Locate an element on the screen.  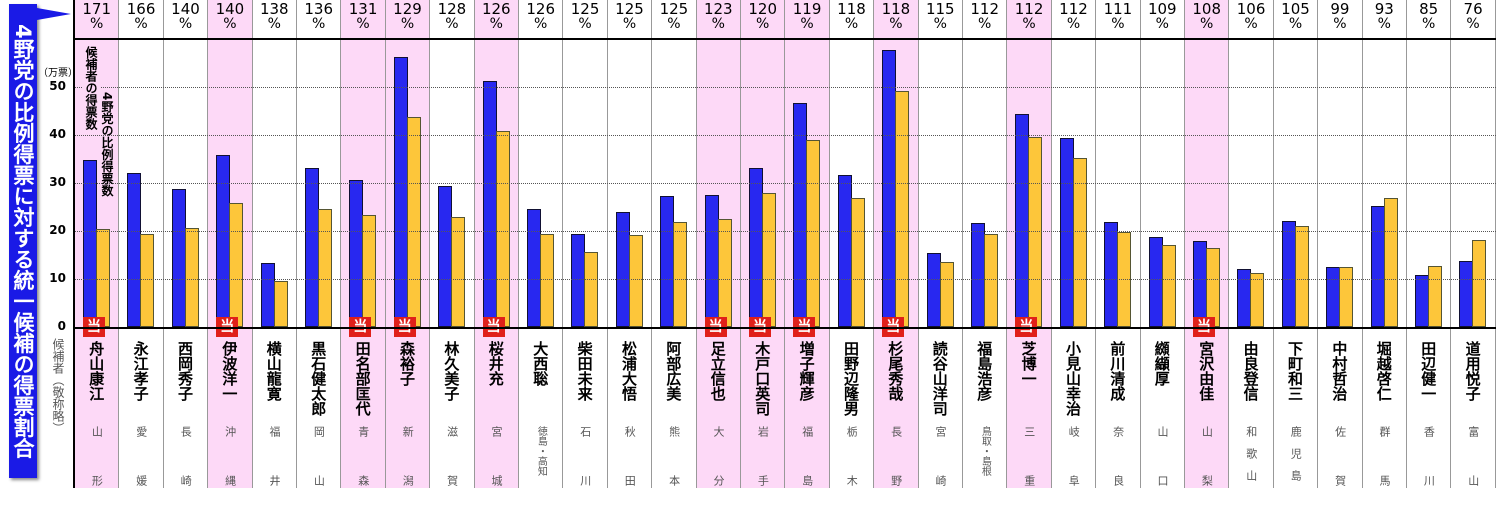
y-tick-label: 40 is located at coordinates (57, 134).